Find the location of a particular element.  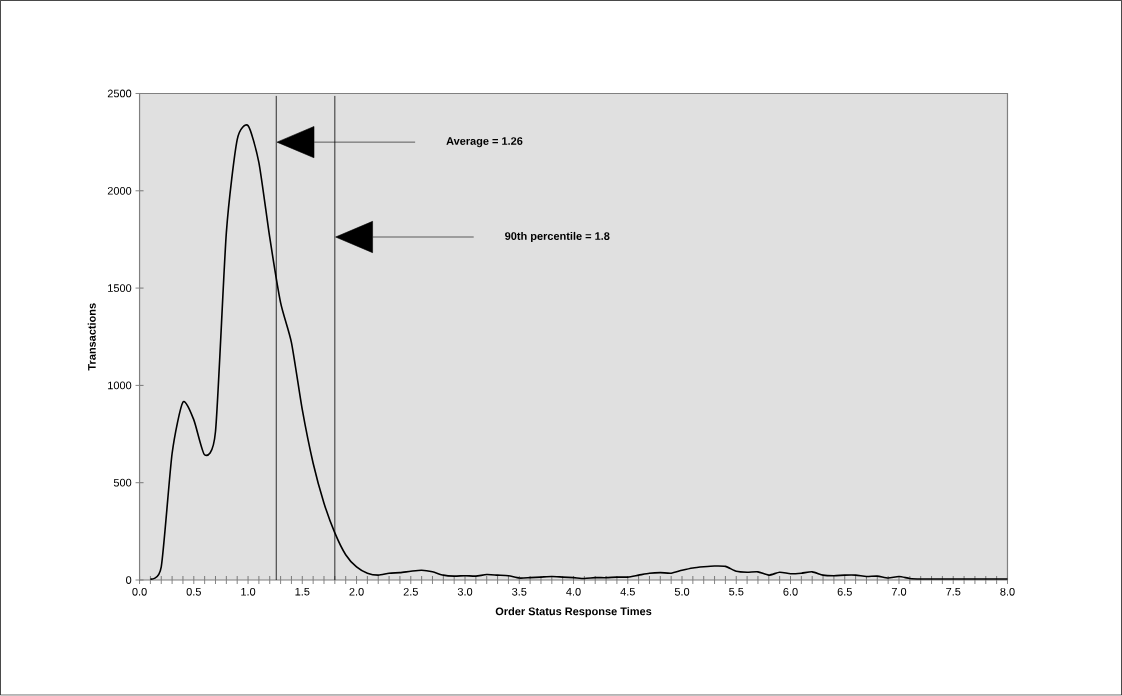

x-tick-label: 2.5 is located at coordinates (410, 592).